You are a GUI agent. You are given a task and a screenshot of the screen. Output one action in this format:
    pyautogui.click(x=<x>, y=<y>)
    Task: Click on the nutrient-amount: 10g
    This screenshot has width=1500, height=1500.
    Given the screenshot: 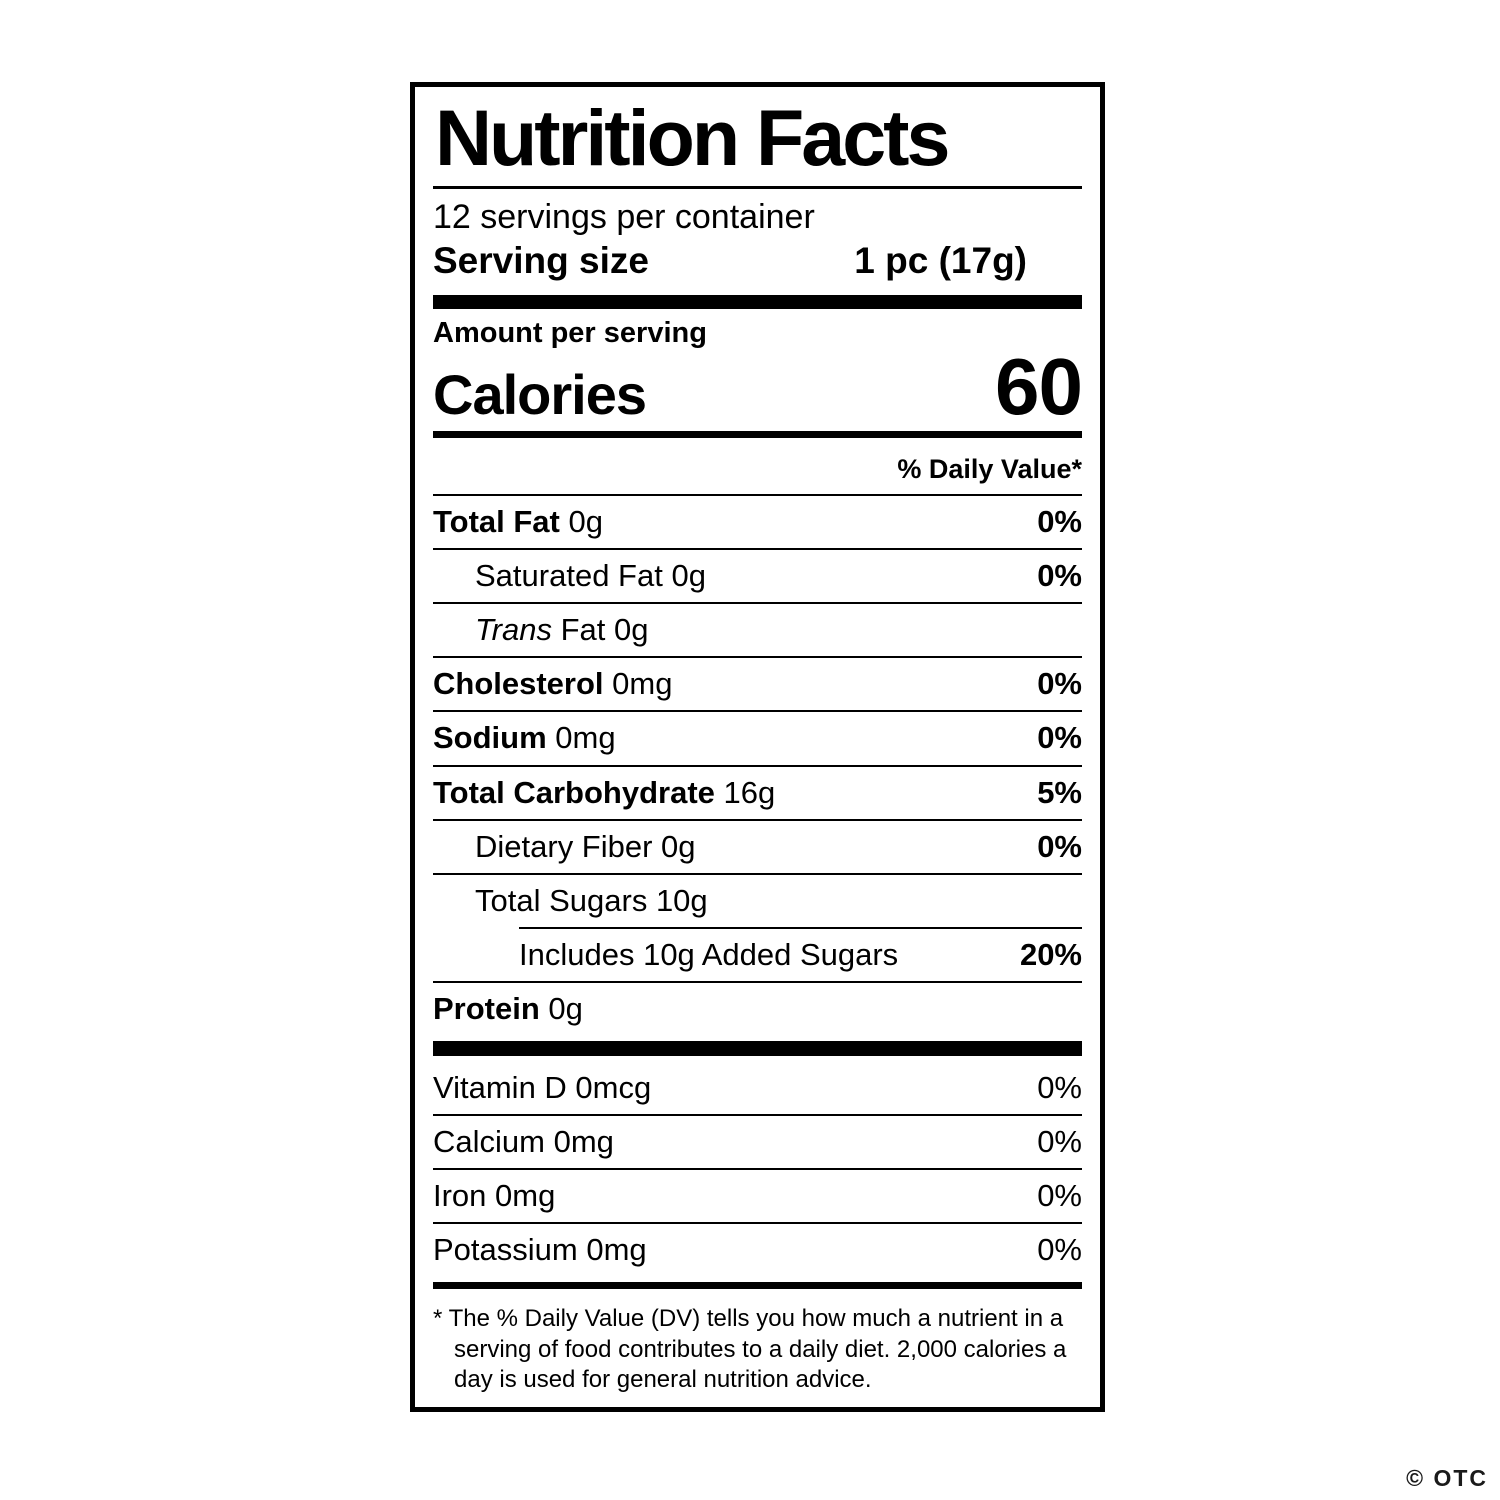 What is the action you would take?
    pyautogui.click(x=677, y=900)
    